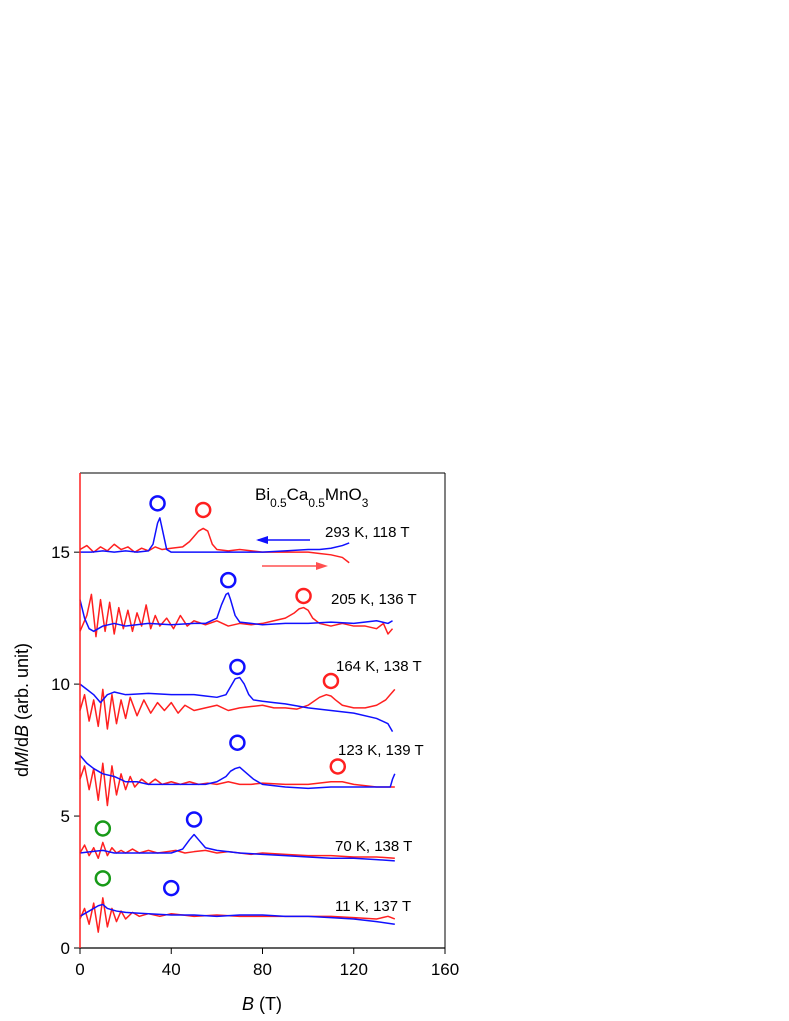  I want to click on x-tick-label: 80, so click(262, 969).